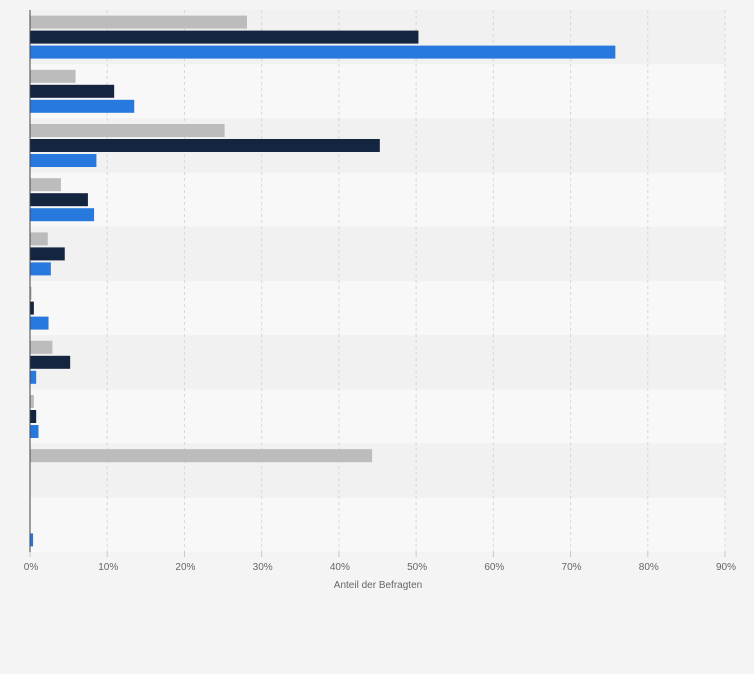 The image size is (754, 674). Describe the element at coordinates (378, 585) in the screenshot. I see `x-axis-label: Anteil der Befragten` at that location.